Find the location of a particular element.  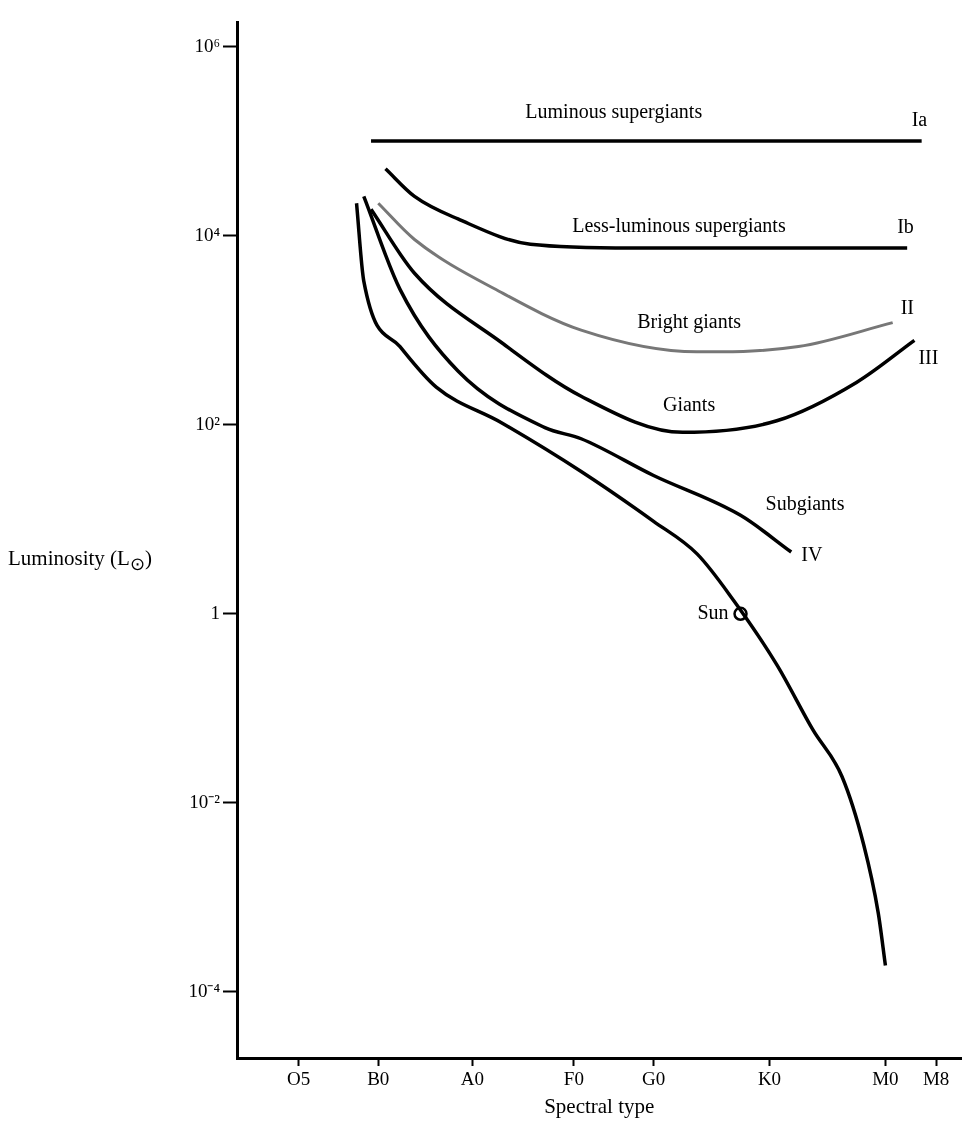

y-tick-label: 10⁶ is located at coordinates (207, 45).